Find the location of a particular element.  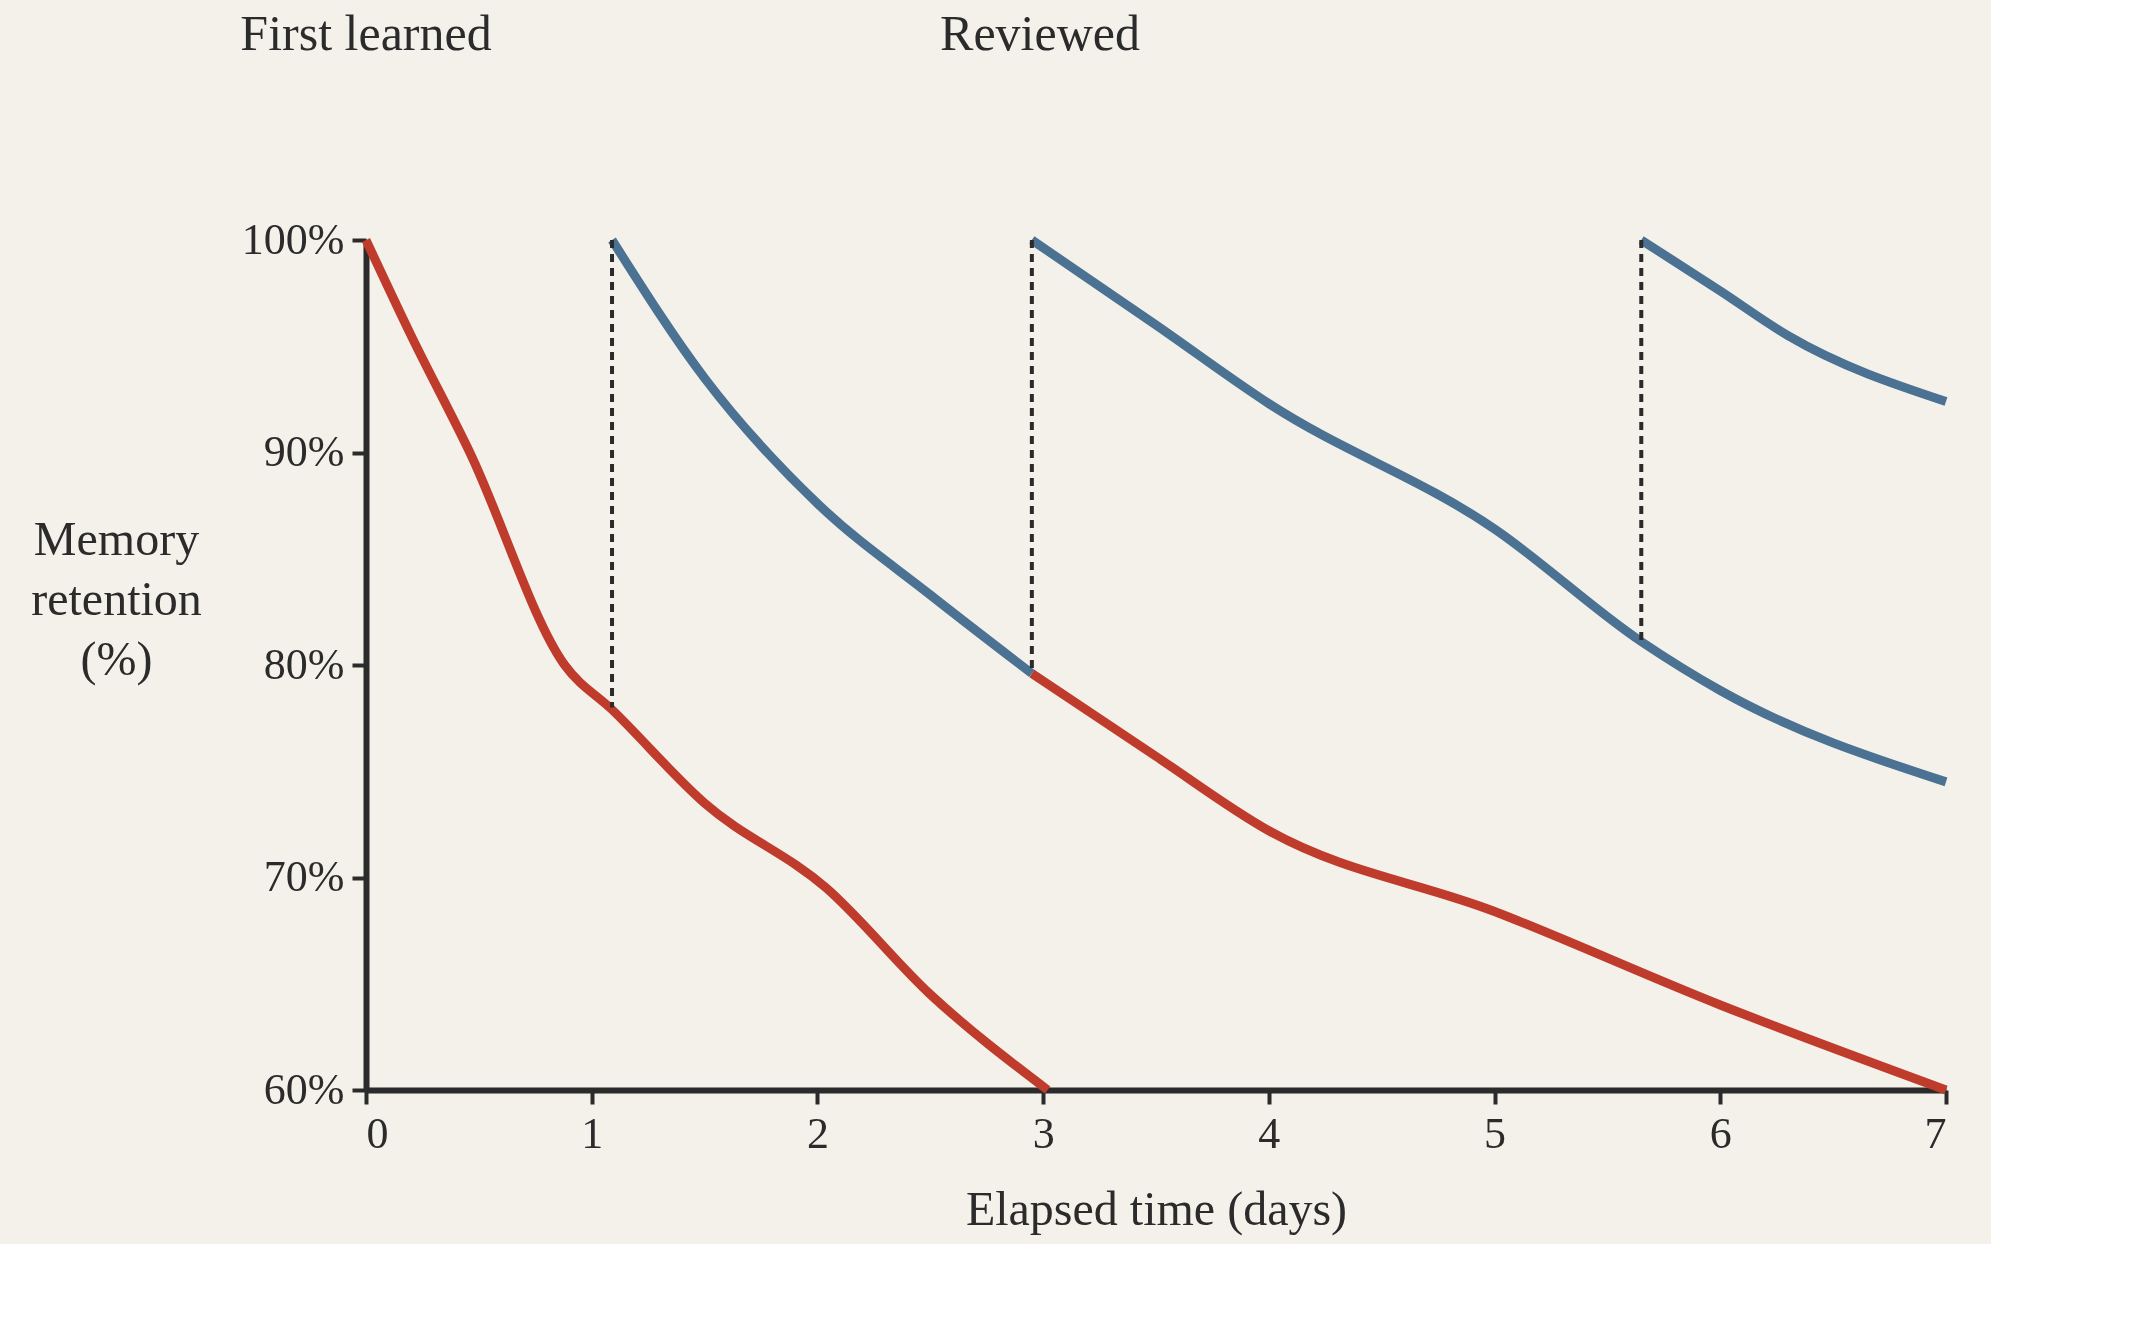

y-tick-label: 90% is located at coordinates (304, 451).